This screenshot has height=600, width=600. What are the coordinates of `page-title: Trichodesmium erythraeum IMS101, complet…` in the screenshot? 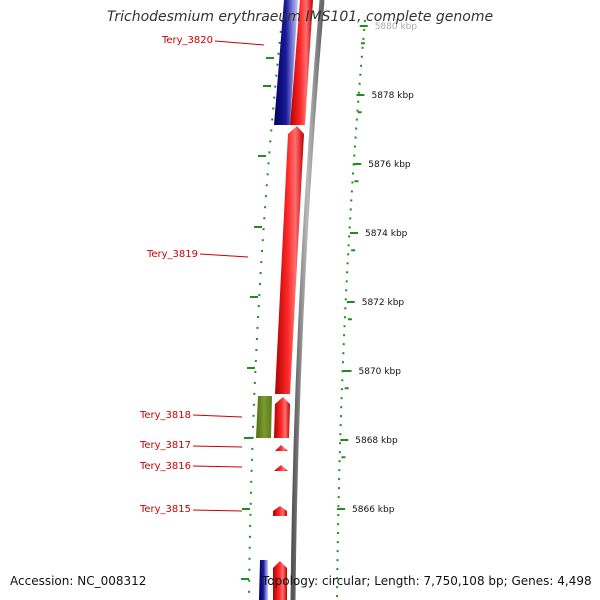 It's located at (300, 17).